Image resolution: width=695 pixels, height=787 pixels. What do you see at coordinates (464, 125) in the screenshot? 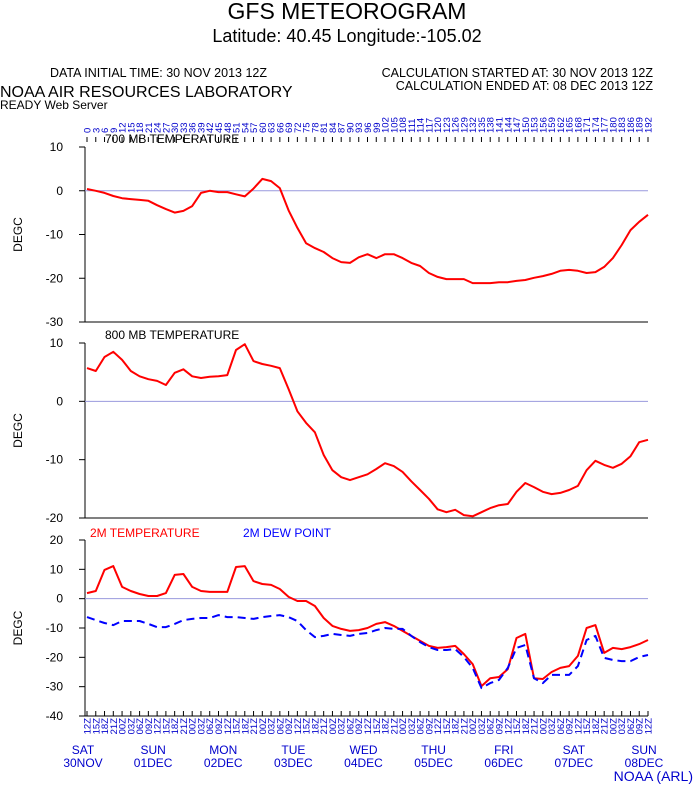
I see `hour-label: 129` at bounding box center [464, 125].